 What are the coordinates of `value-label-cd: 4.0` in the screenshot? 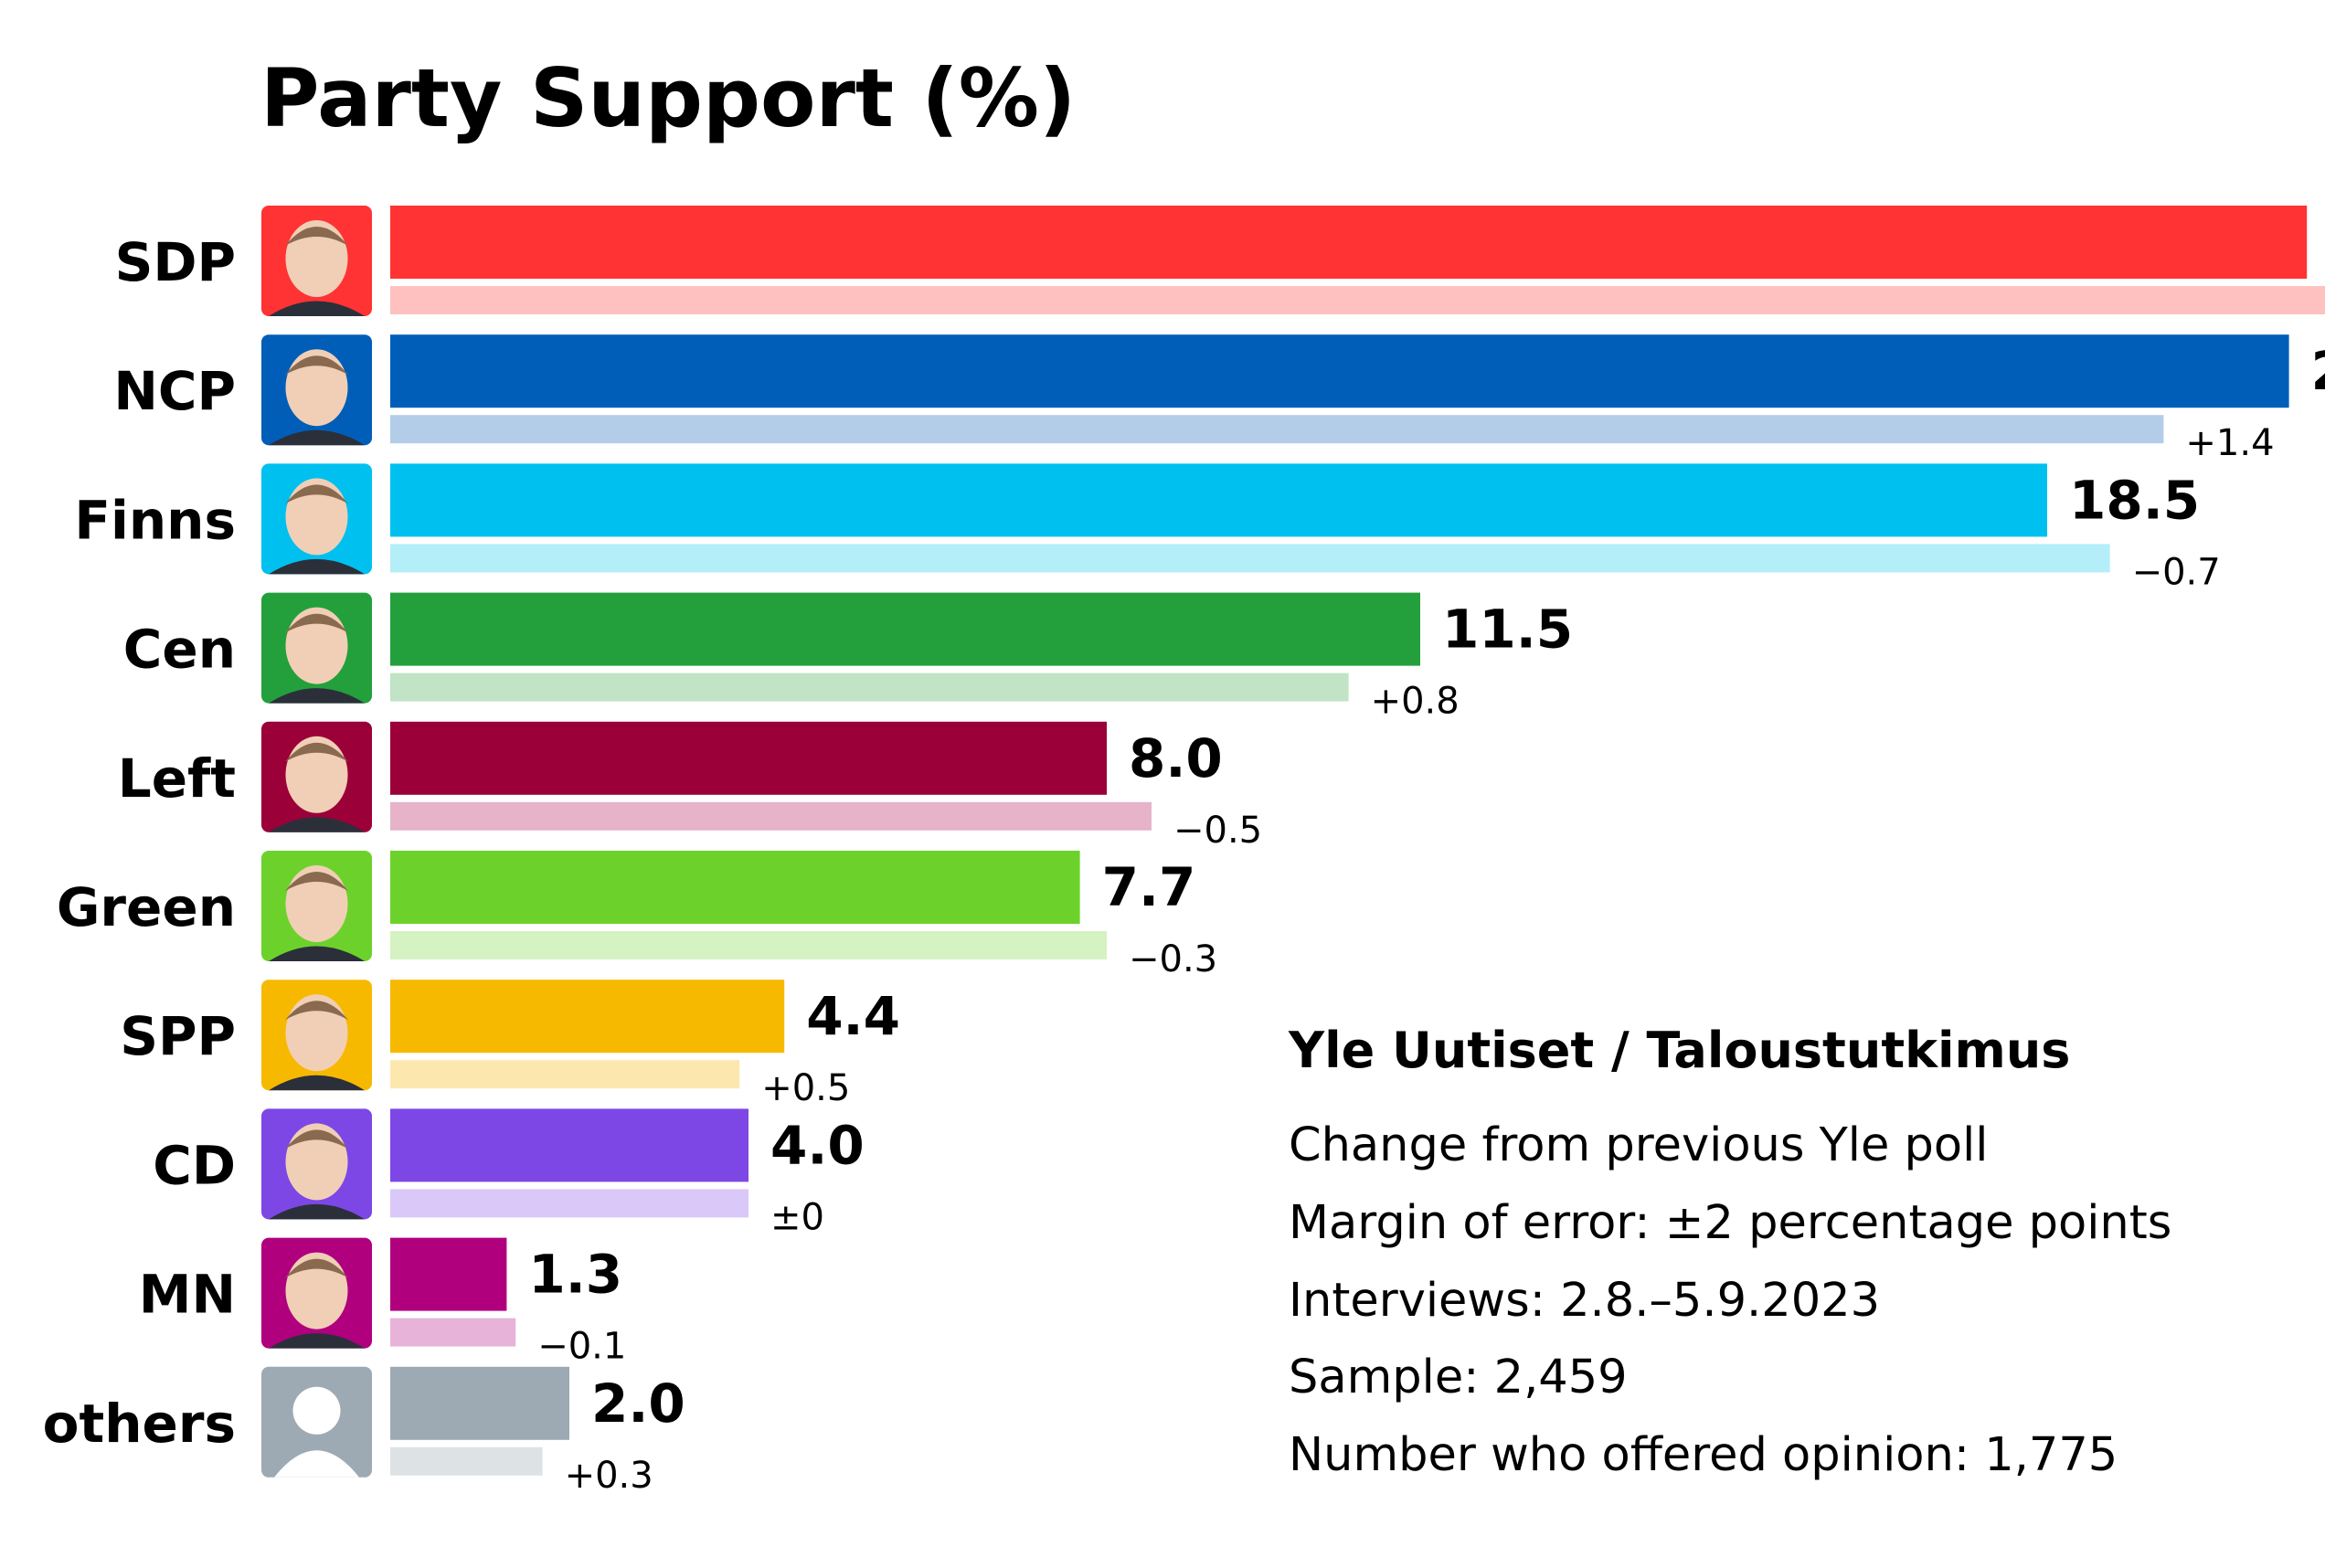 It's located at (817, 1145).